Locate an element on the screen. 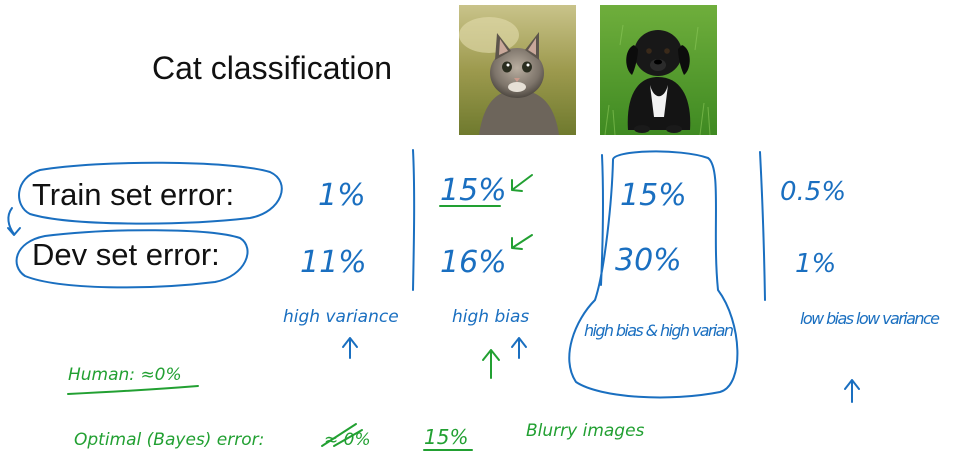 The height and width of the screenshot is (475, 965). strike-through is located at coordinates (342, 435).